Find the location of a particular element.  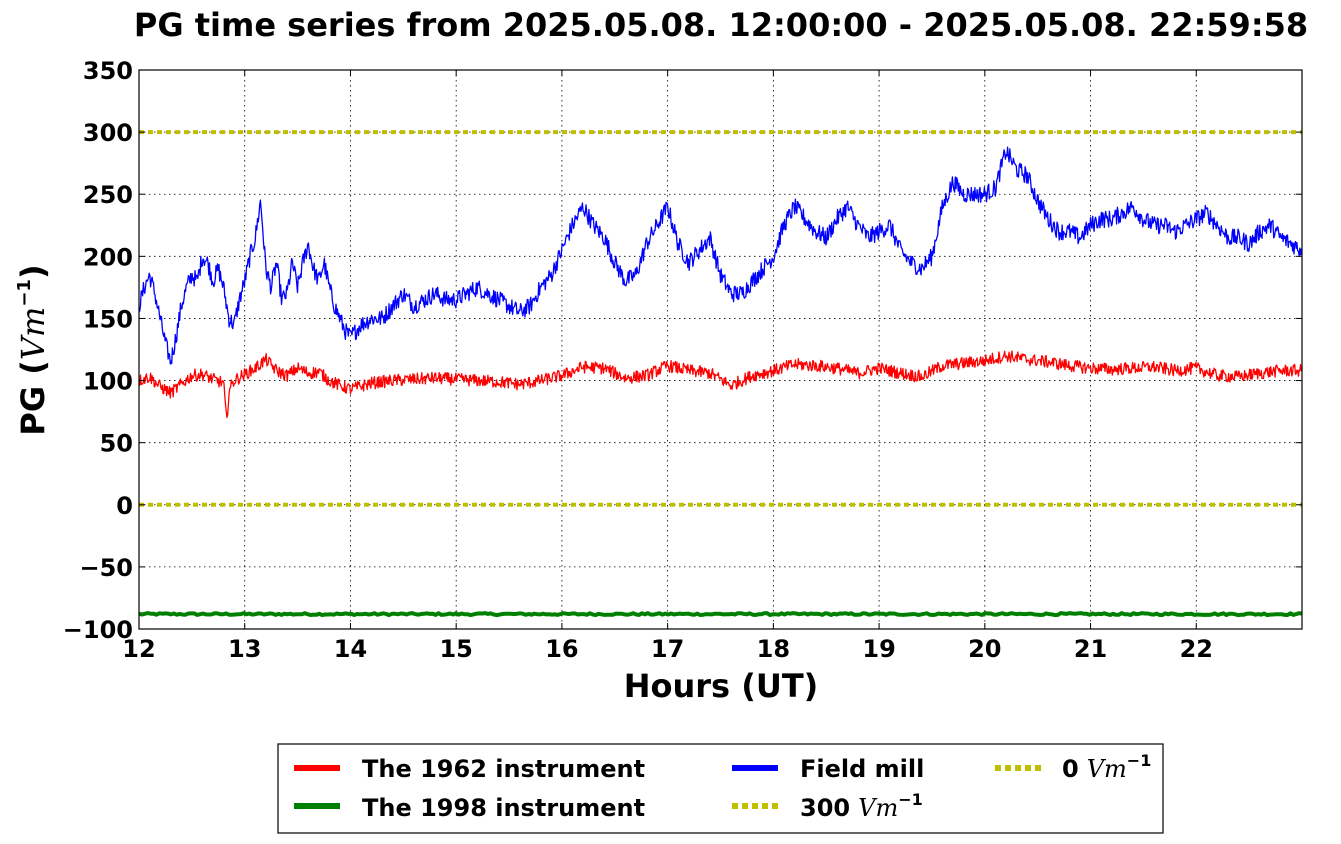

x-tick-label: 19 is located at coordinates (878, 649).